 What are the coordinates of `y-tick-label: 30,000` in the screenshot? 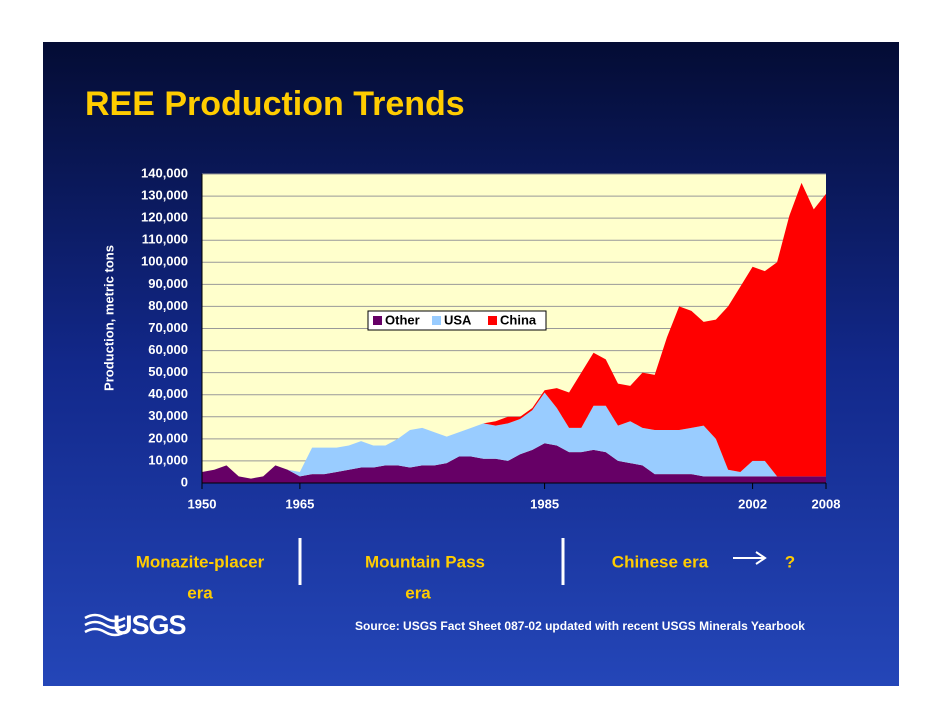 It's located at (168, 415).